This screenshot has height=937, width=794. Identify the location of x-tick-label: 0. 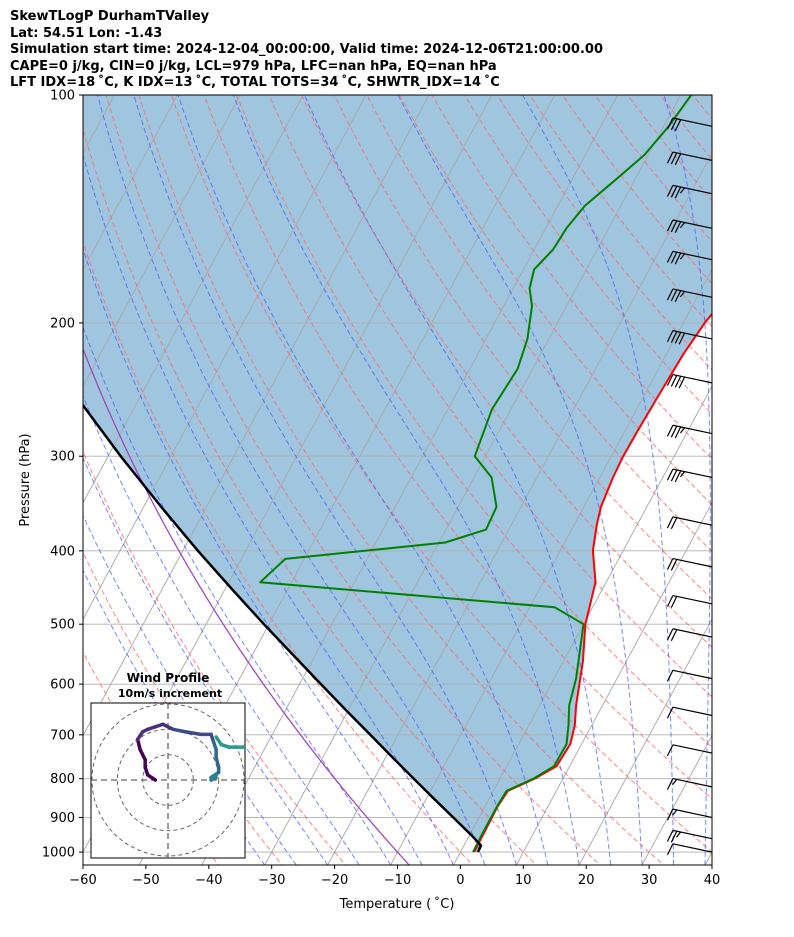
(460, 880).